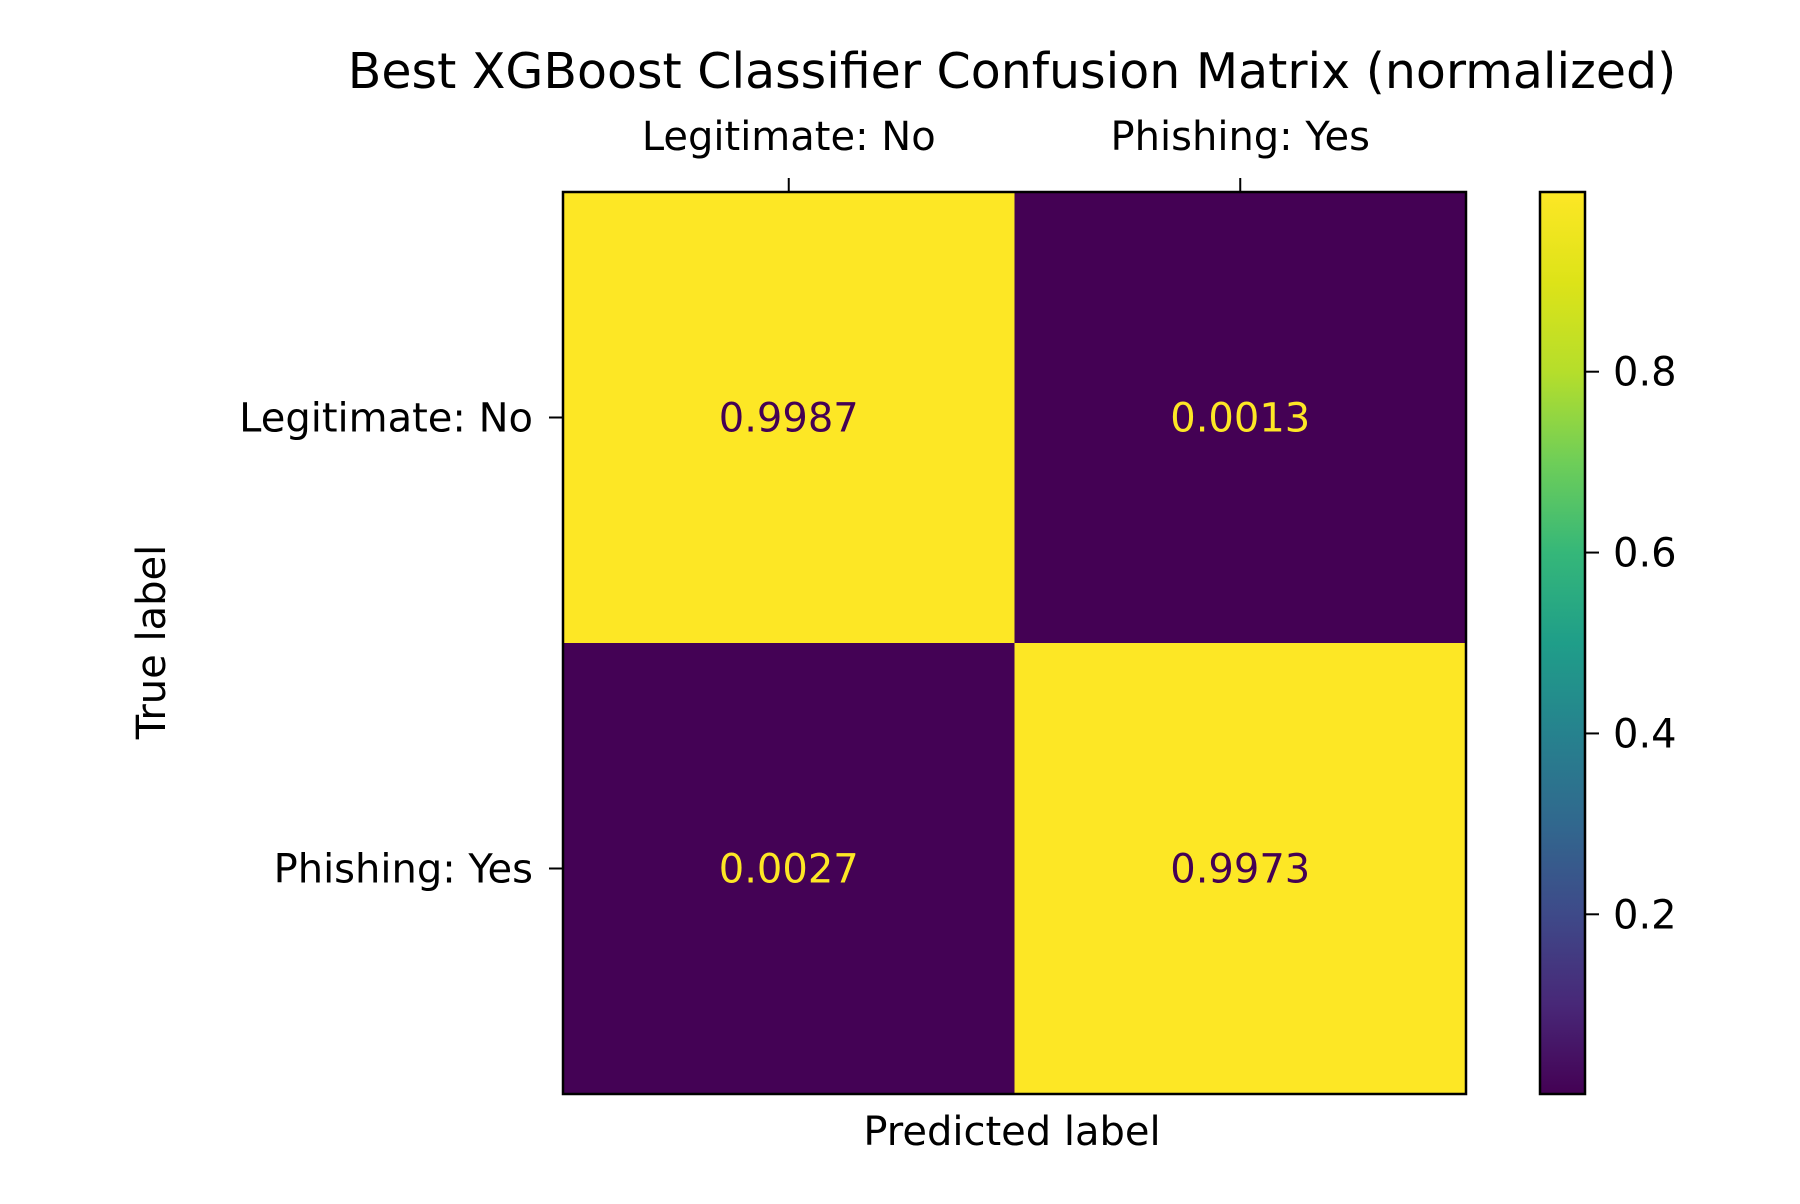  What do you see at coordinates (1645, 734) in the screenshot?
I see `colorbar-tick-label-1: 0.4` at bounding box center [1645, 734].